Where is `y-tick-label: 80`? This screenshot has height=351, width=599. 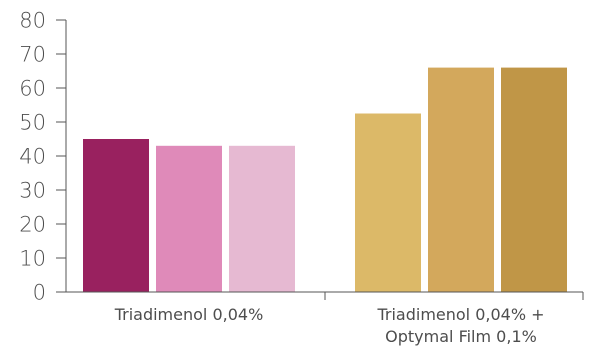 y-tick-label: 80 is located at coordinates (32, 21).